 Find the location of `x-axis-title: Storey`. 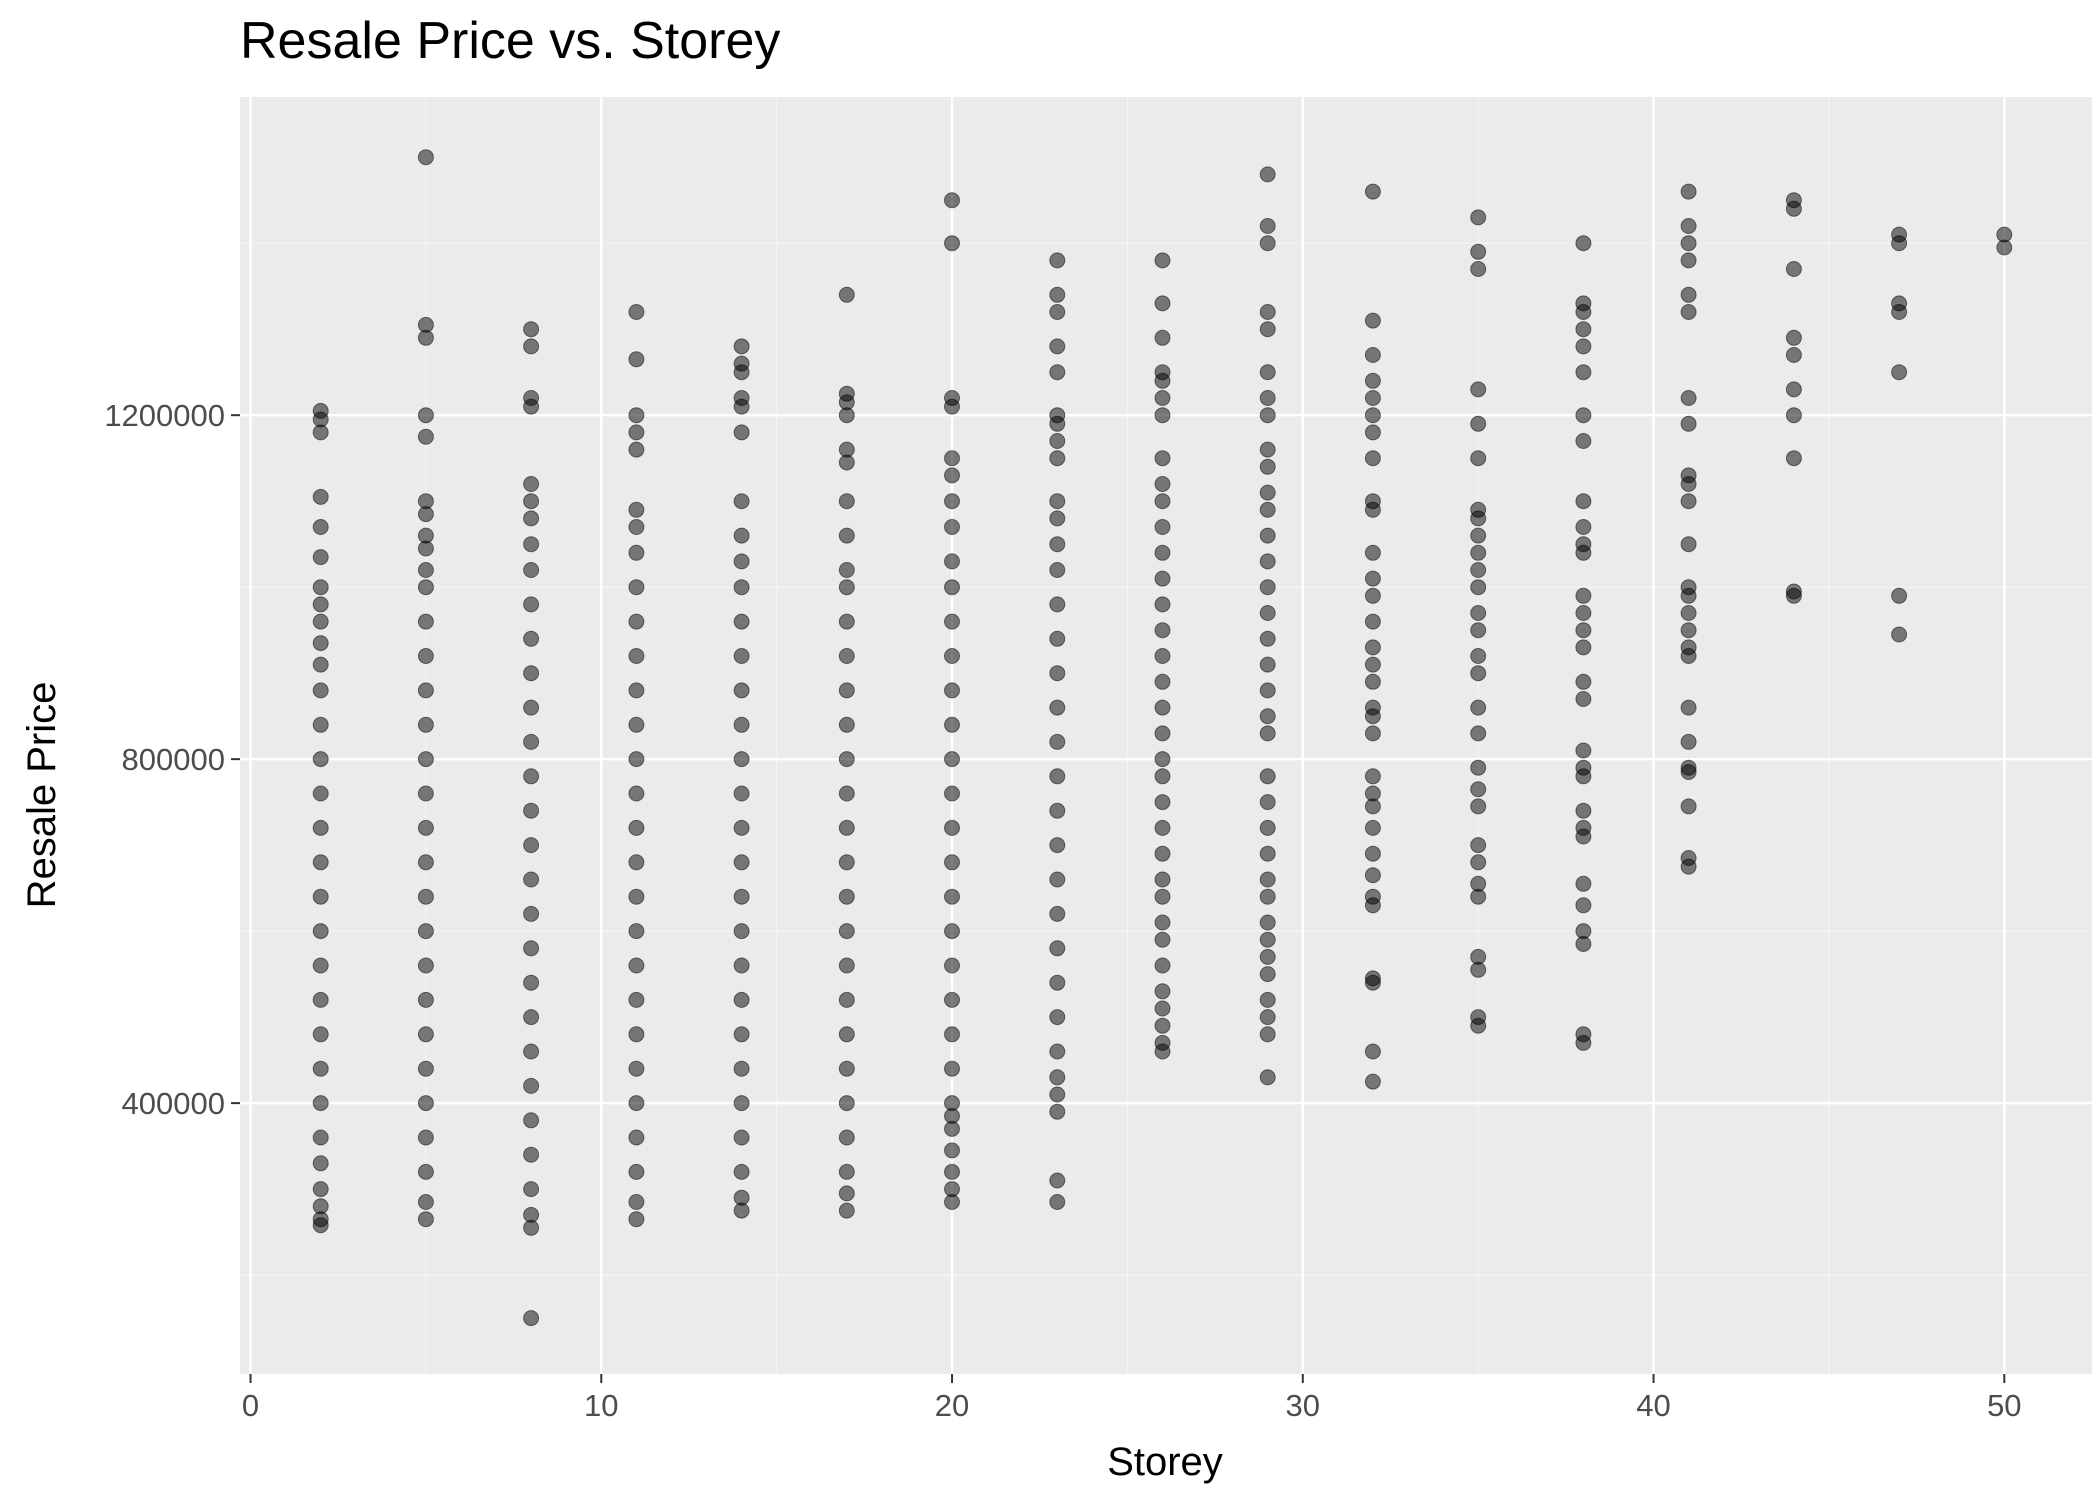

x-axis-title: Storey is located at coordinates (1165, 1462).